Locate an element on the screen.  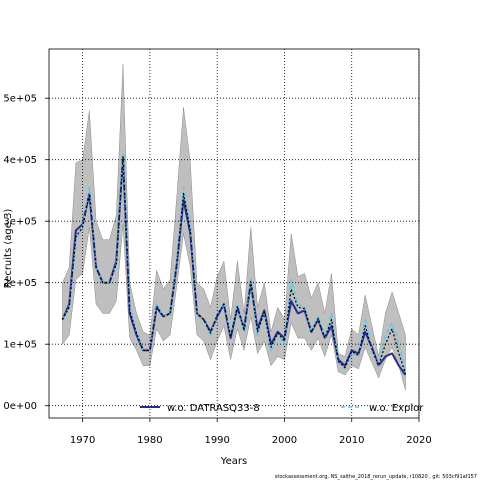
x-tick-label: 1980 is located at coordinates (149, 440).